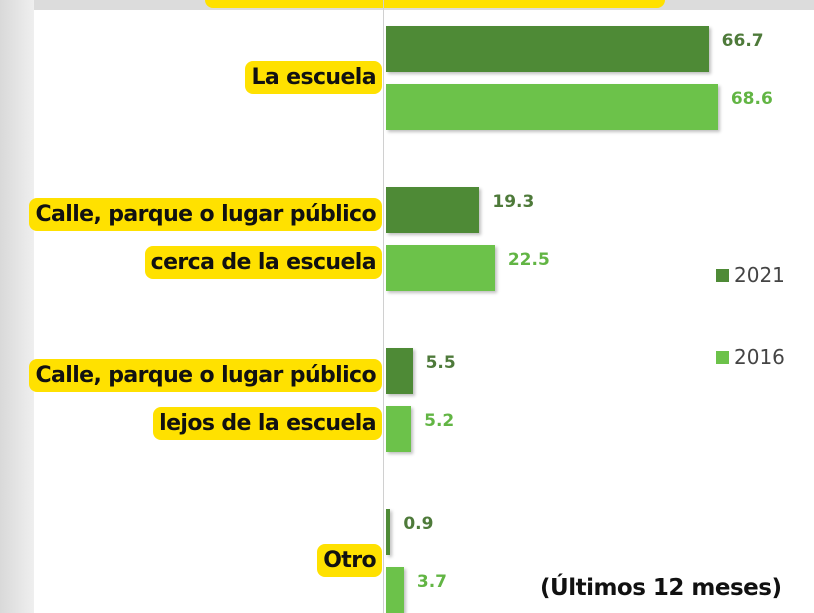 Image resolution: width=814 pixels, height=613 pixels. Describe the element at coordinates (383, 306) in the screenshot. I see `axis-line` at that location.